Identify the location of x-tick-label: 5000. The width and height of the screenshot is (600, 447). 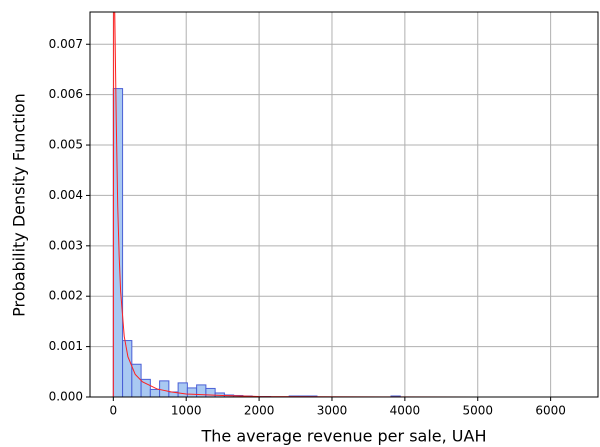
(477, 411).